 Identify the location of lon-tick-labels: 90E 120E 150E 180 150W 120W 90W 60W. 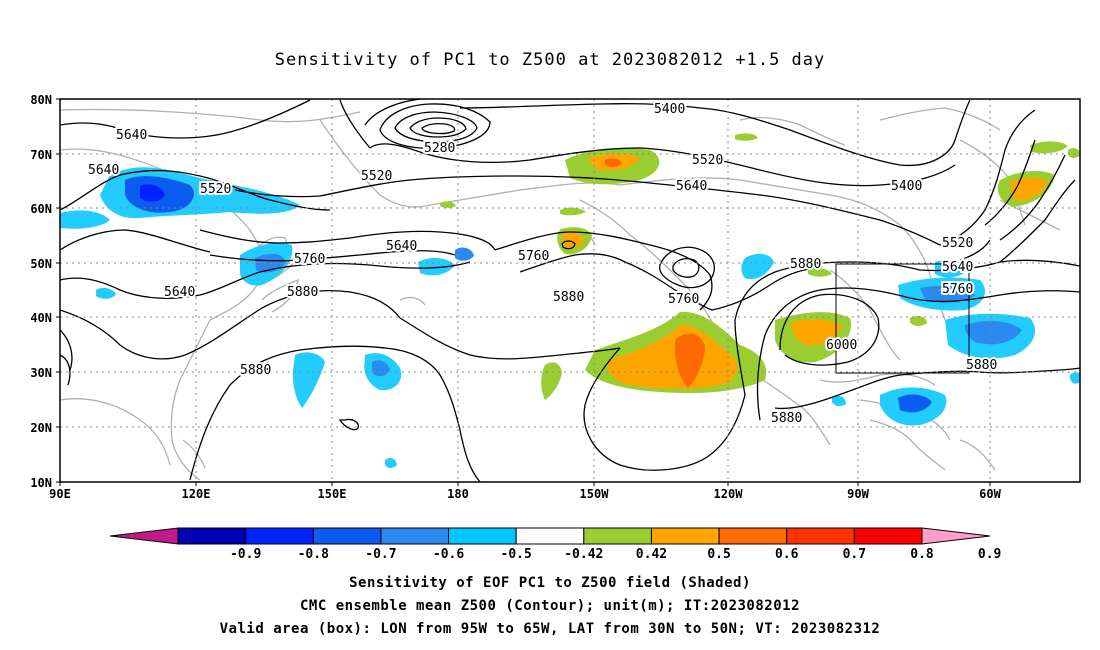
(525, 494).